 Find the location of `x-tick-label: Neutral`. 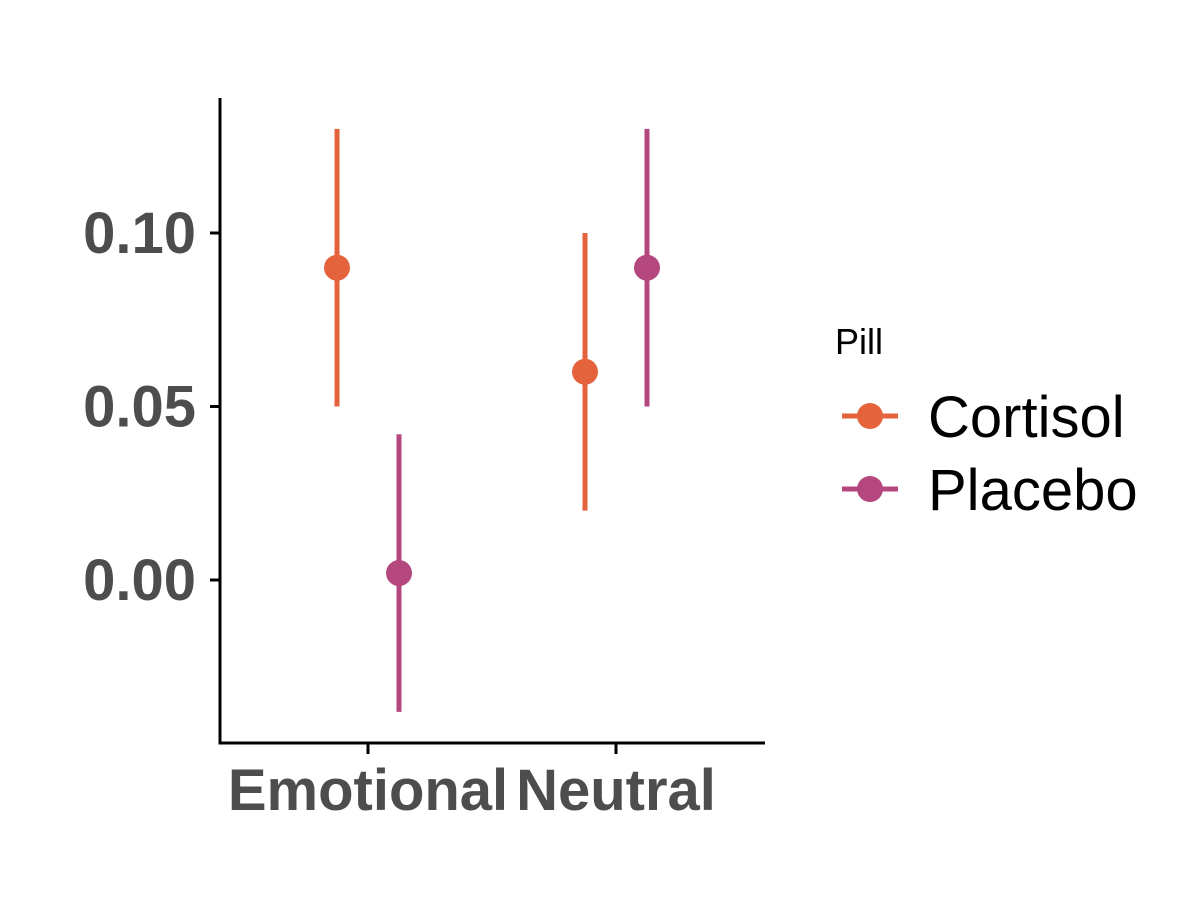

x-tick-label: Neutral is located at coordinates (616, 790).